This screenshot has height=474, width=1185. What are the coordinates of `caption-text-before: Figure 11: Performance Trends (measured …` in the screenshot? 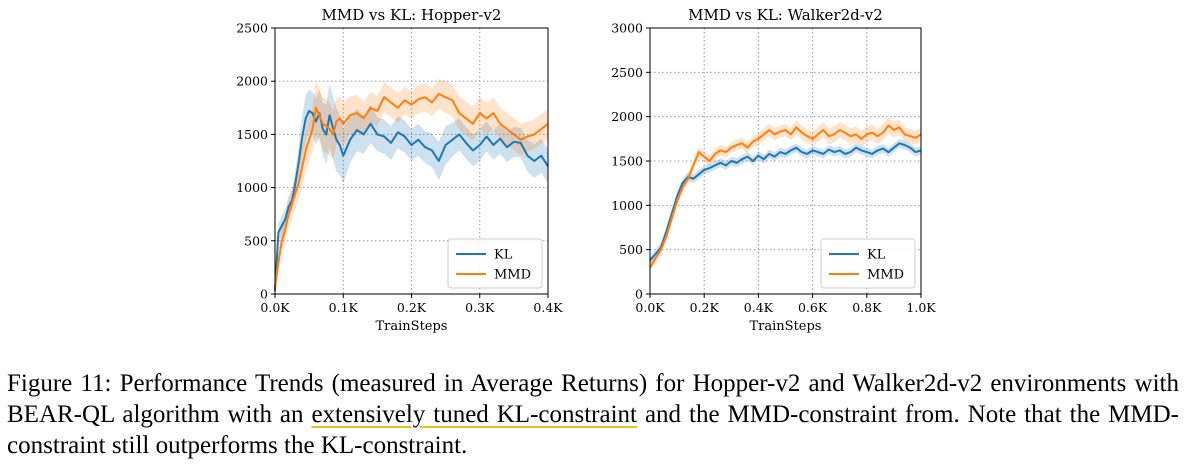 It's located at (593, 399).